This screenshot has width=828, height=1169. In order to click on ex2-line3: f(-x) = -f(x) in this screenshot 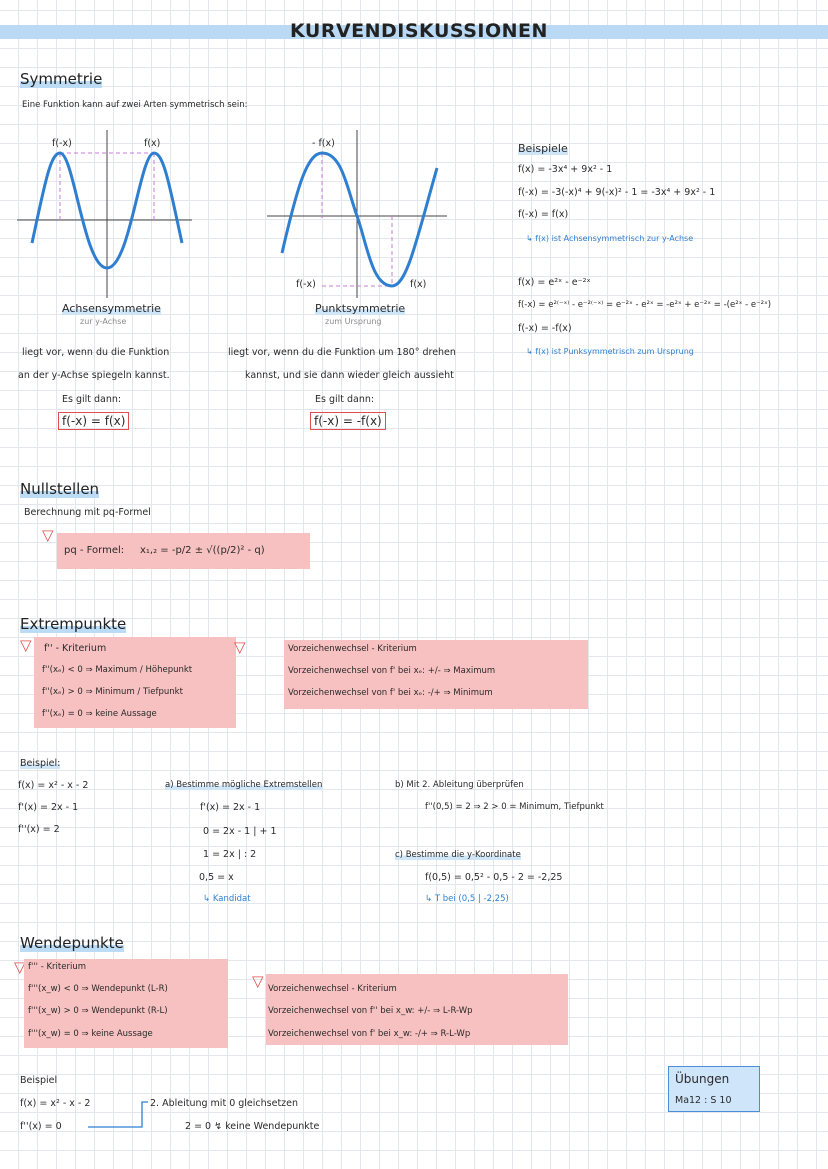, I will do `click(545, 328)`.